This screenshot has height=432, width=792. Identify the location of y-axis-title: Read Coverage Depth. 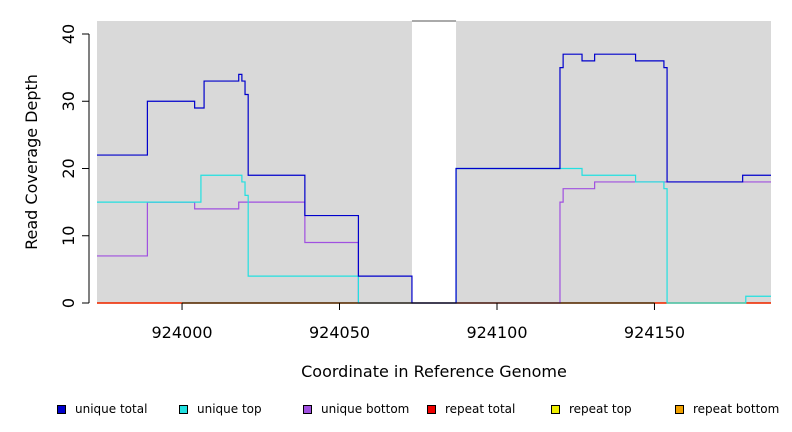
(31, 162).